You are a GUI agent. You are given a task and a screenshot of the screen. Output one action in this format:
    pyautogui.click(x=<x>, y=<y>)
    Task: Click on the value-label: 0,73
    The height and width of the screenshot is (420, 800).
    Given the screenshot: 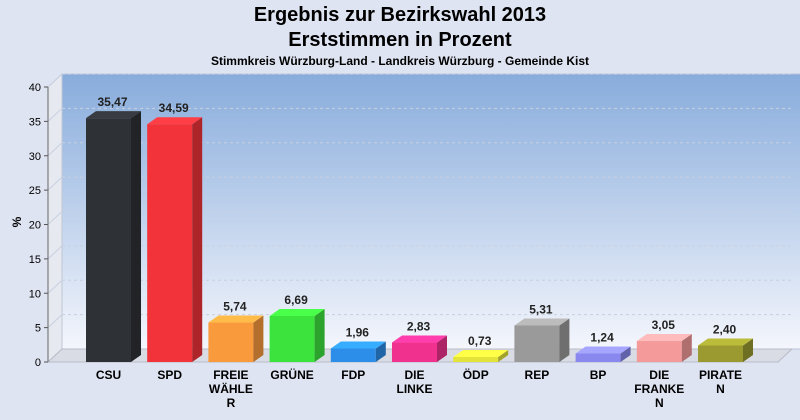 What is the action you would take?
    pyautogui.click(x=480, y=341)
    